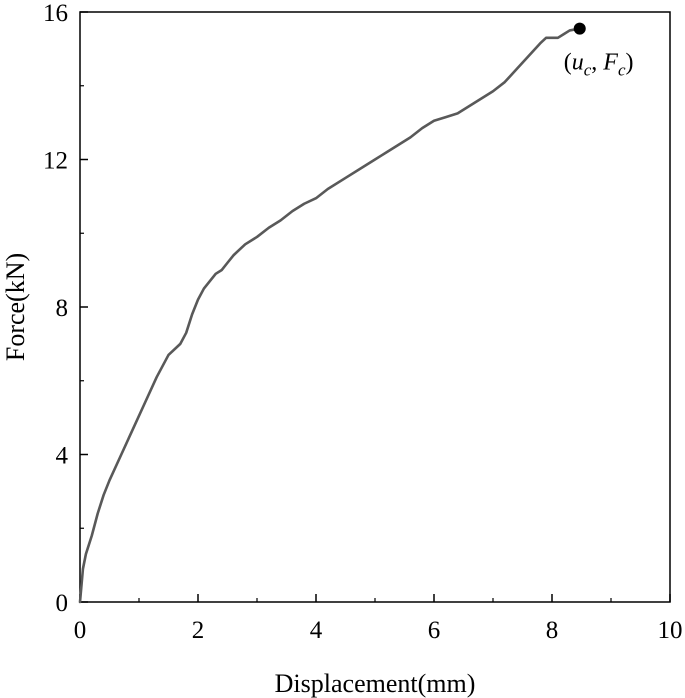 The image size is (685, 698). Describe the element at coordinates (15, 307) in the screenshot. I see `y-axis-title: Force(kN)` at that location.